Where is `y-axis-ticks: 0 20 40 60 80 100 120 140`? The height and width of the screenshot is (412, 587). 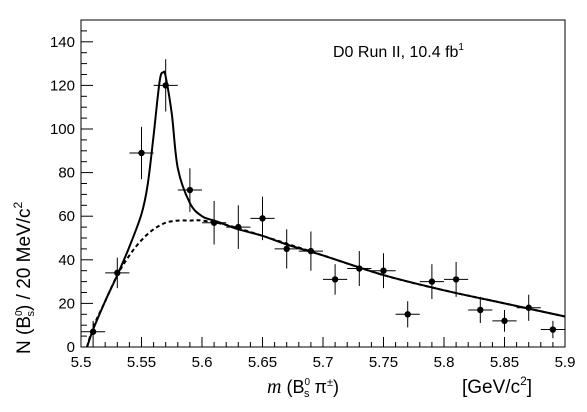 y-axis-ticks: 0 20 40 60 80 100 120 140 is located at coordinates (71, 187).